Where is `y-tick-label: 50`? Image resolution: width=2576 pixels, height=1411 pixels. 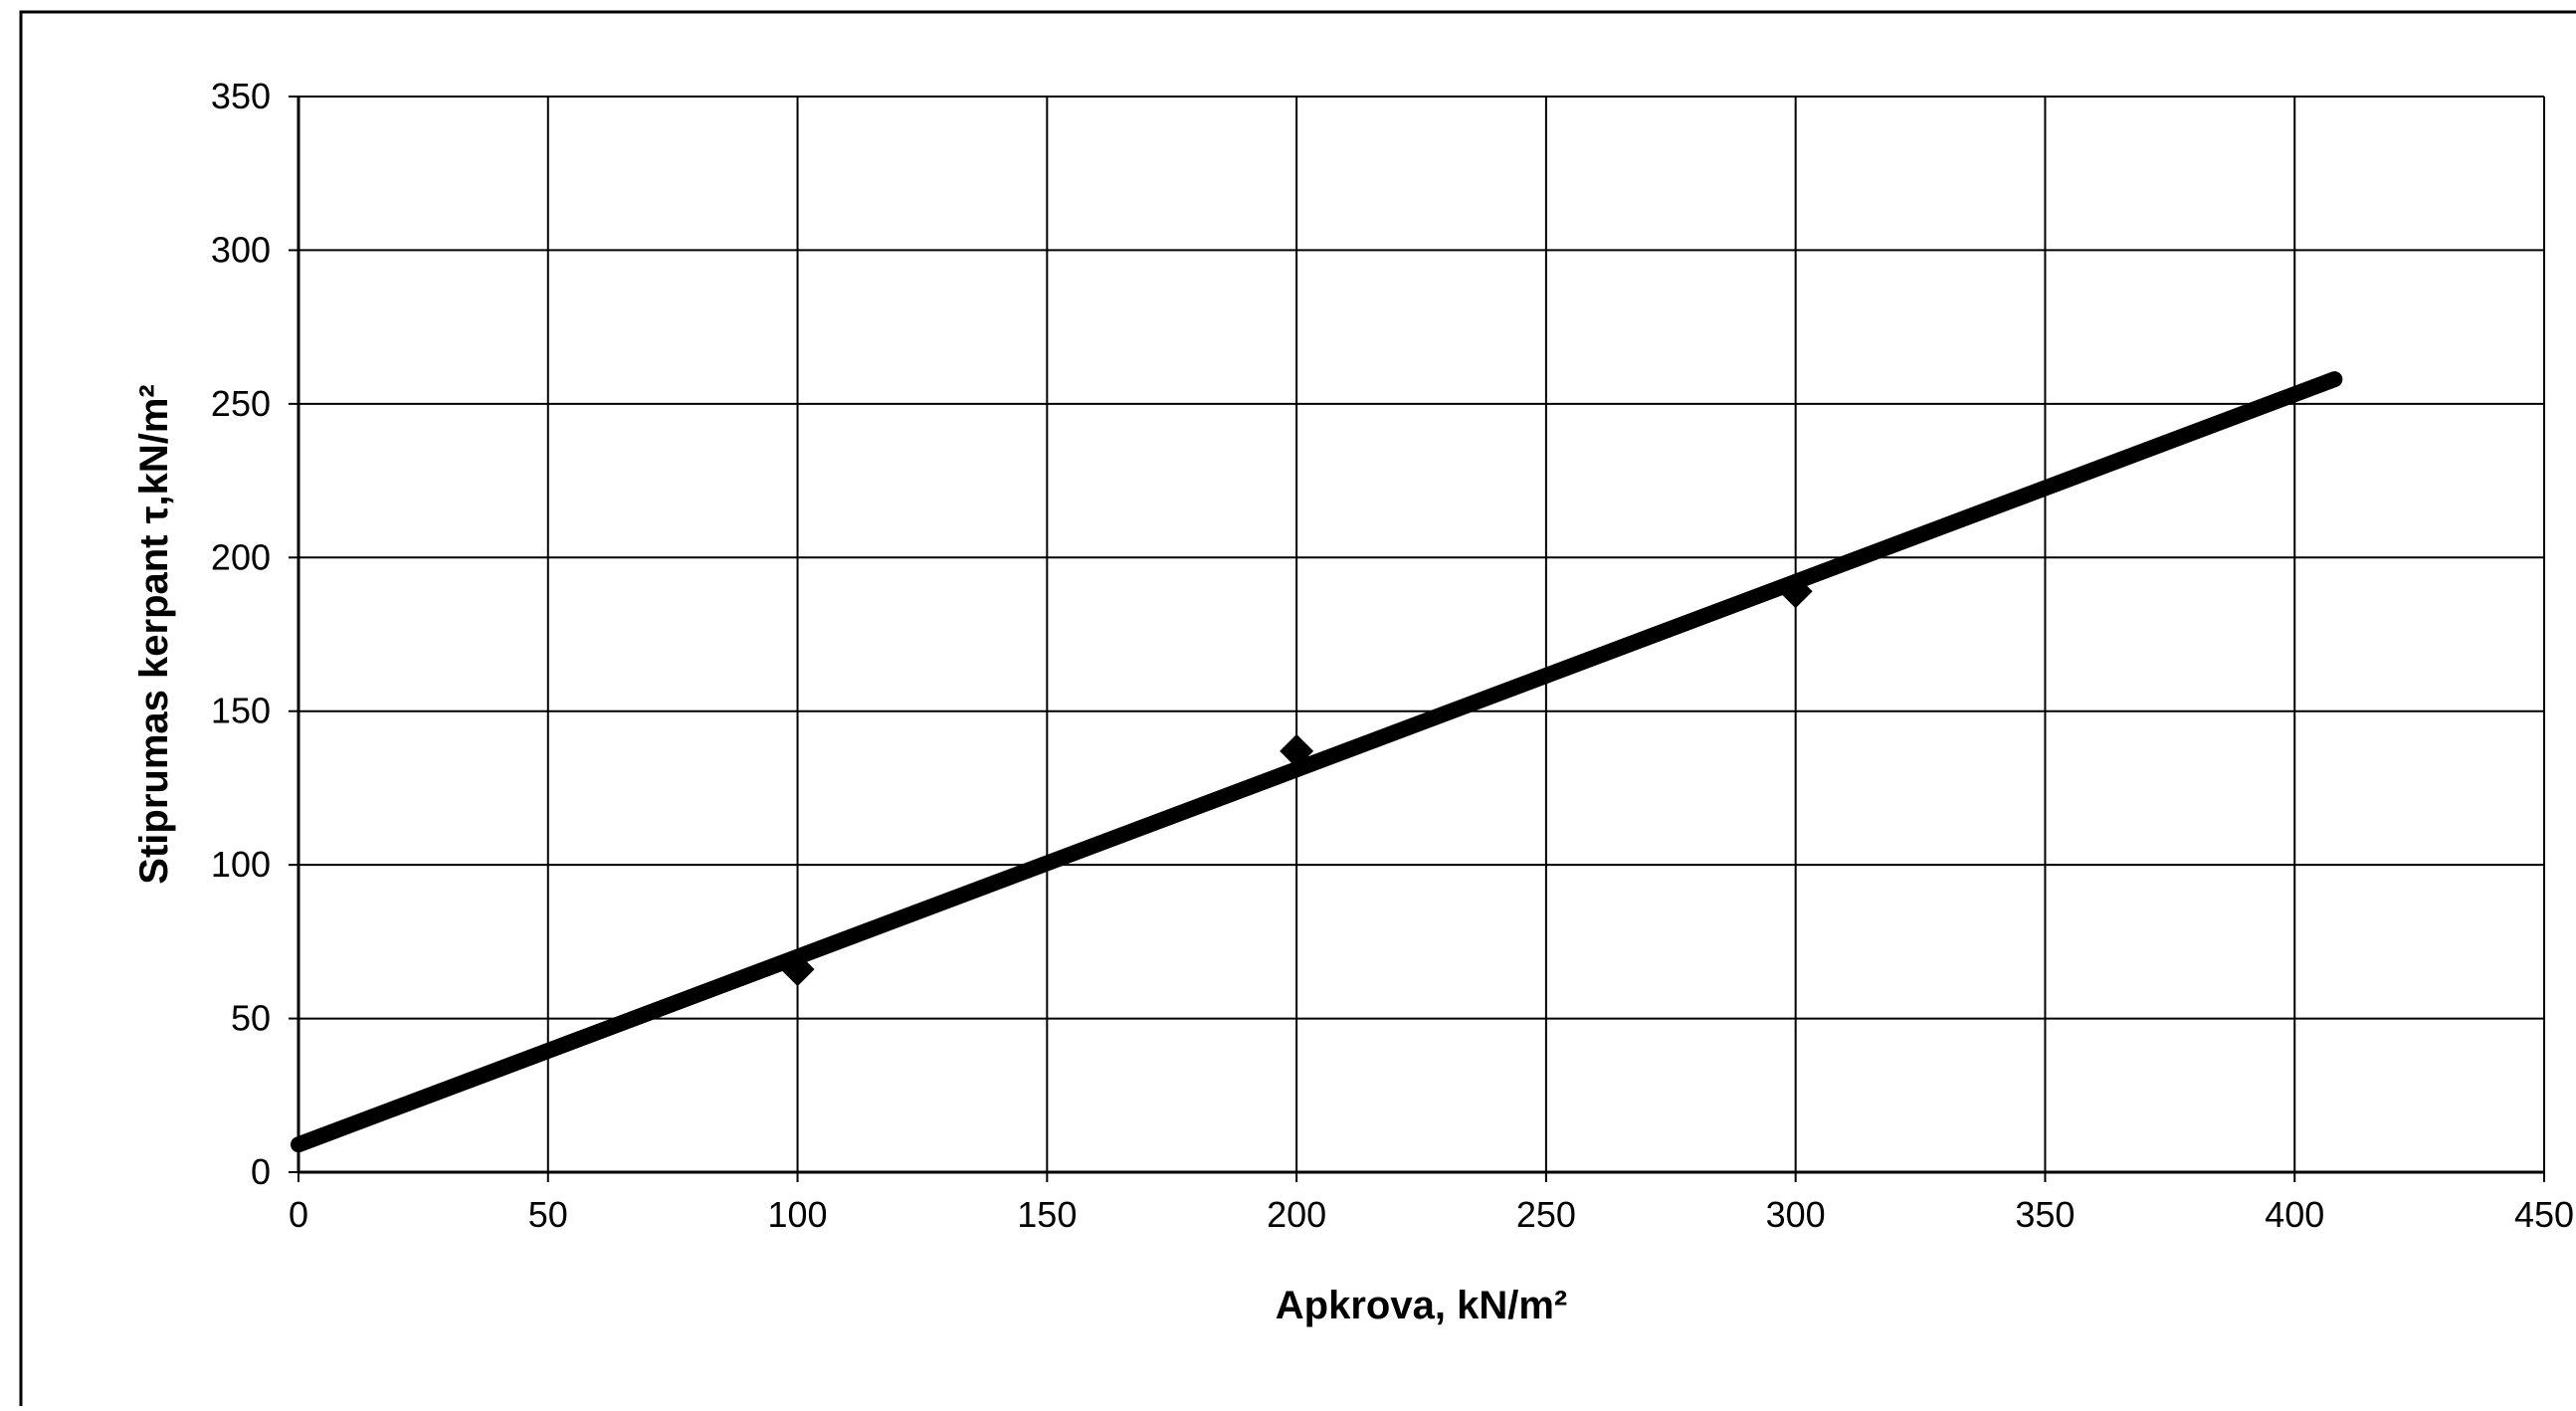
y-tick-label: 50 is located at coordinates (251, 1019).